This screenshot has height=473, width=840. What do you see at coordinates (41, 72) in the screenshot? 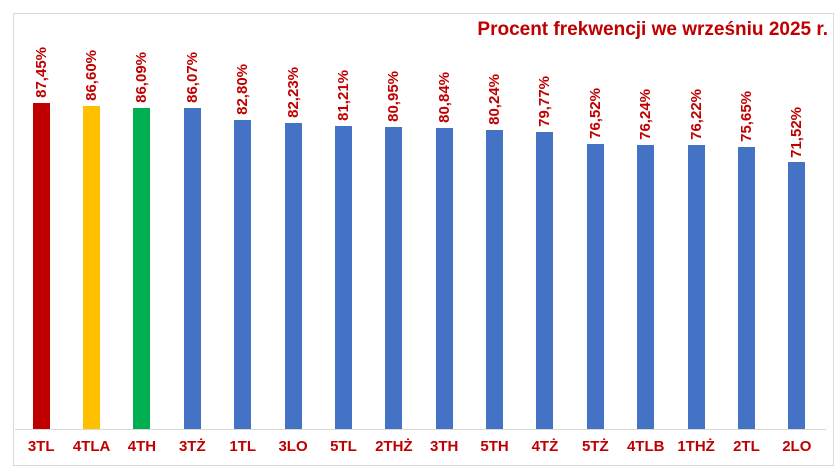
I see `bar-value-label: 87,45%` at bounding box center [41, 72].